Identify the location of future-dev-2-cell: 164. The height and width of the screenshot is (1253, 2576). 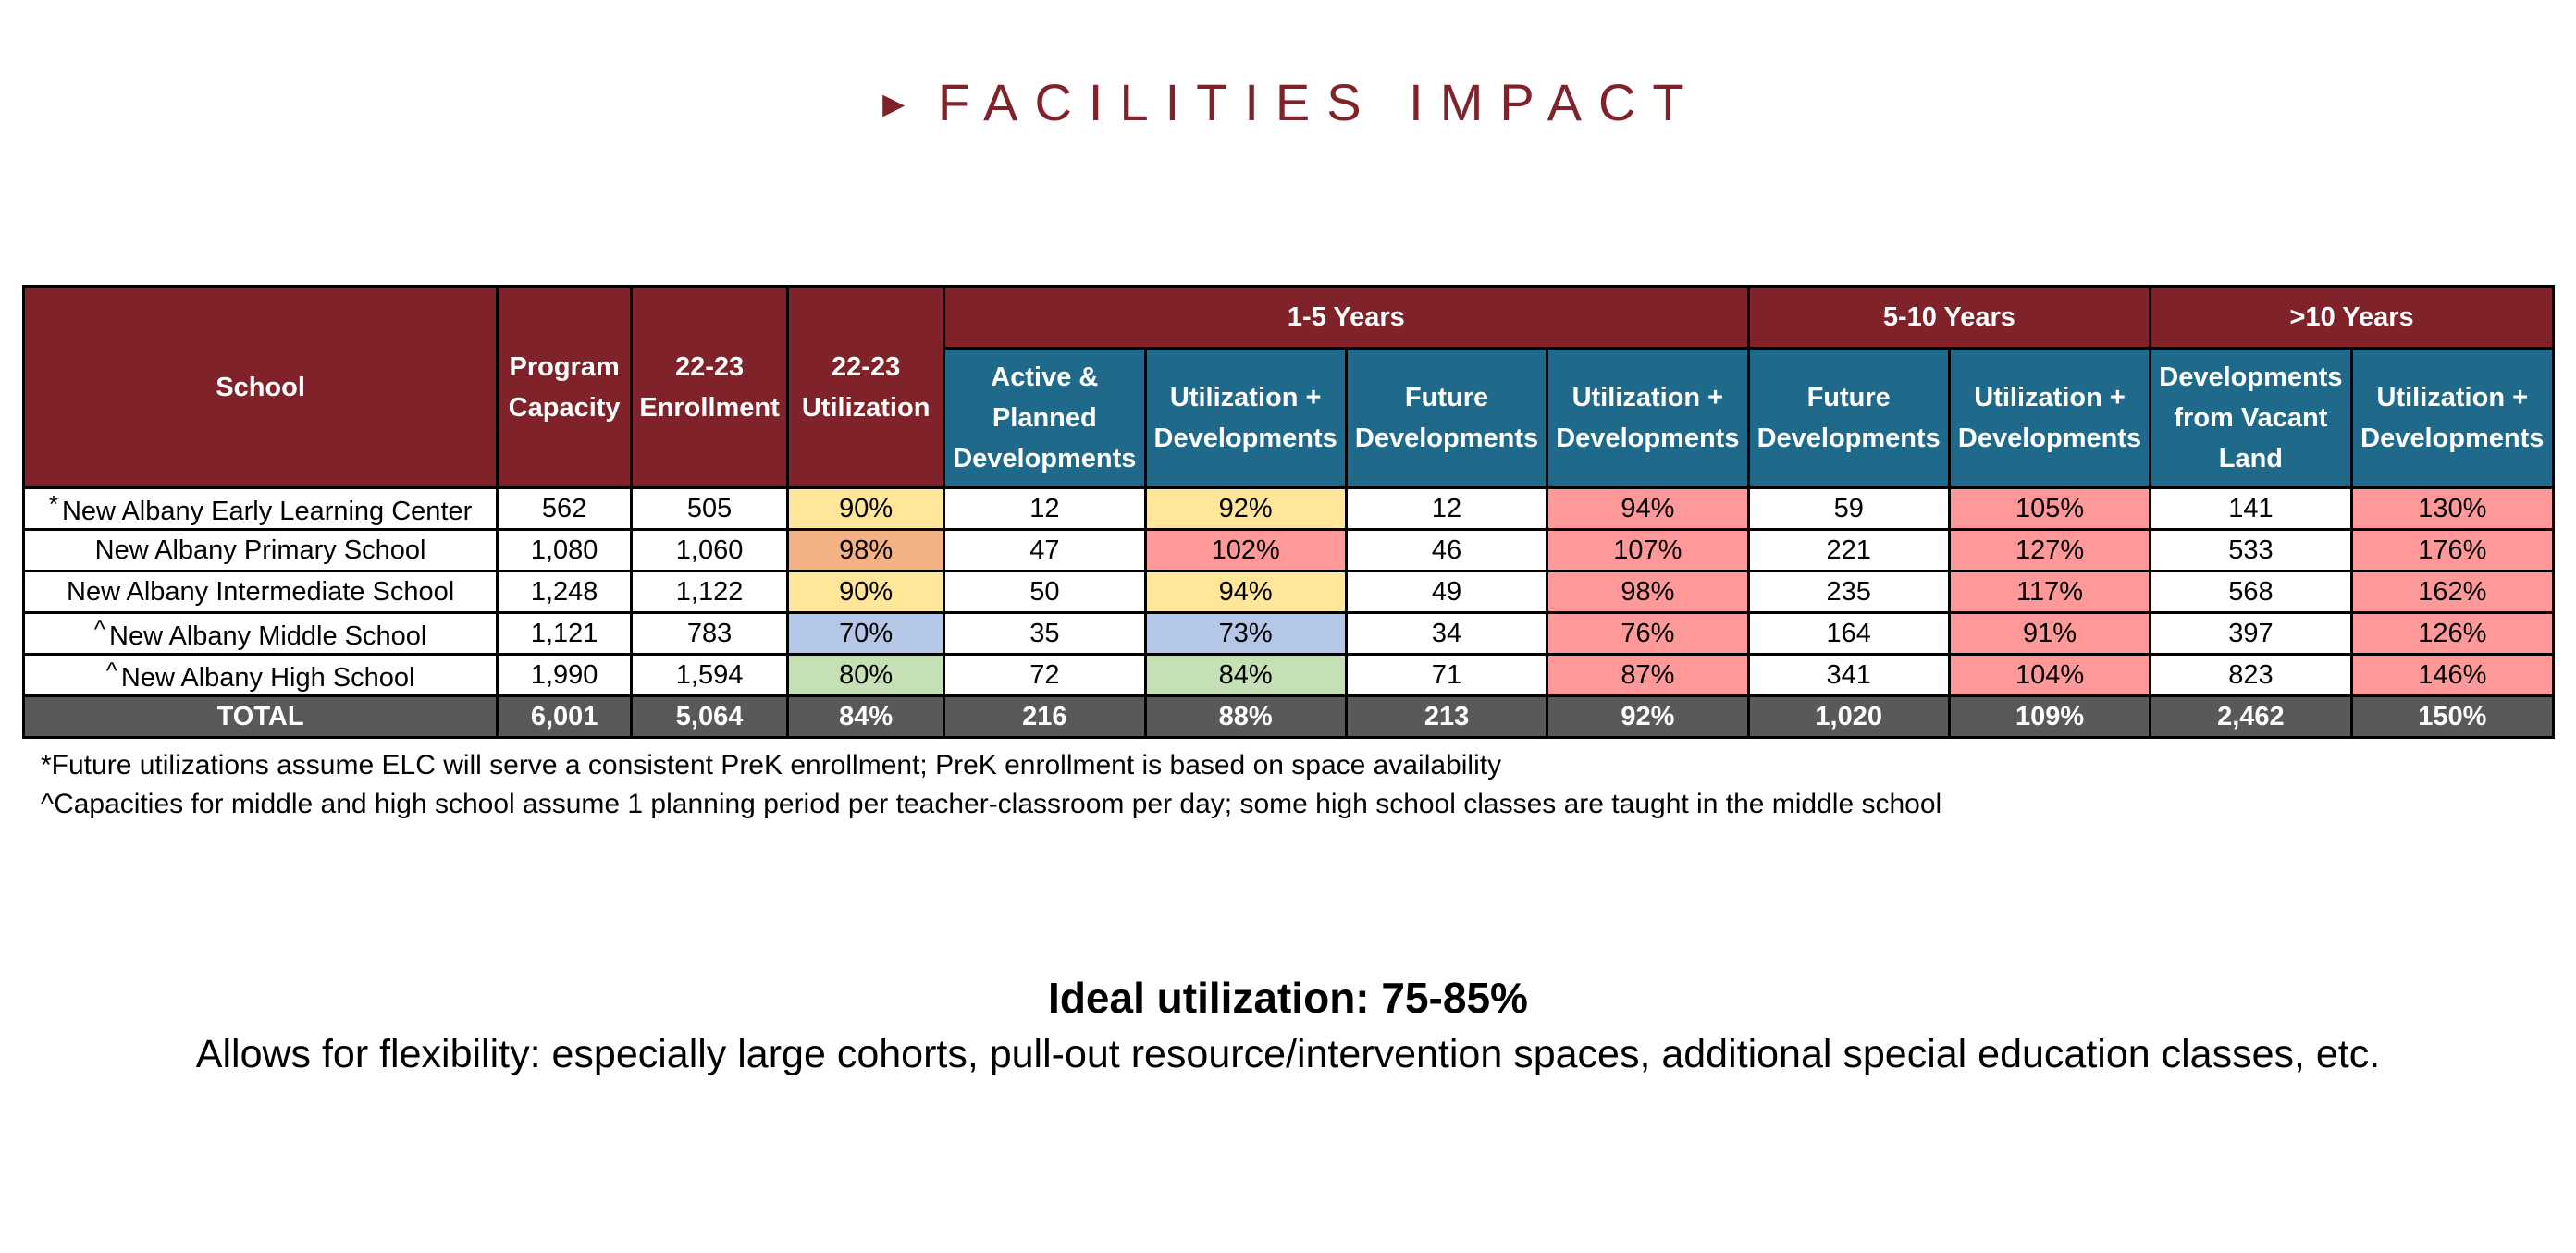
(1848, 633).